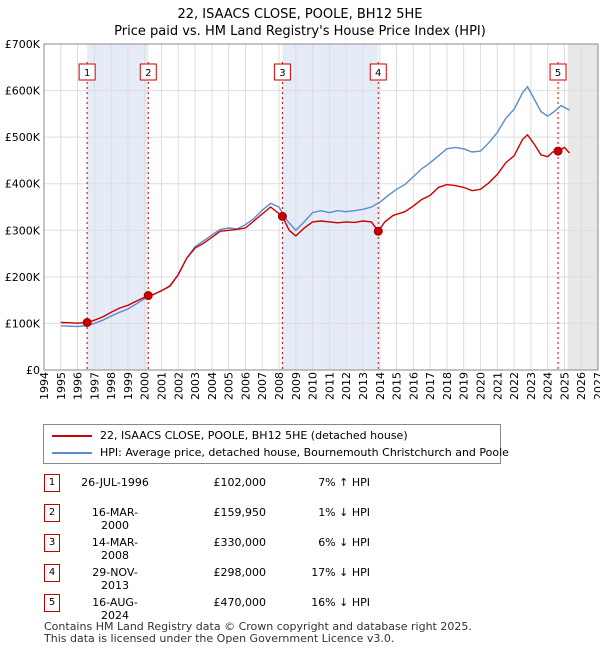 The width and height of the screenshot is (600, 650). I want to click on sale-date: 14-MAR-2008, so click(115, 549).